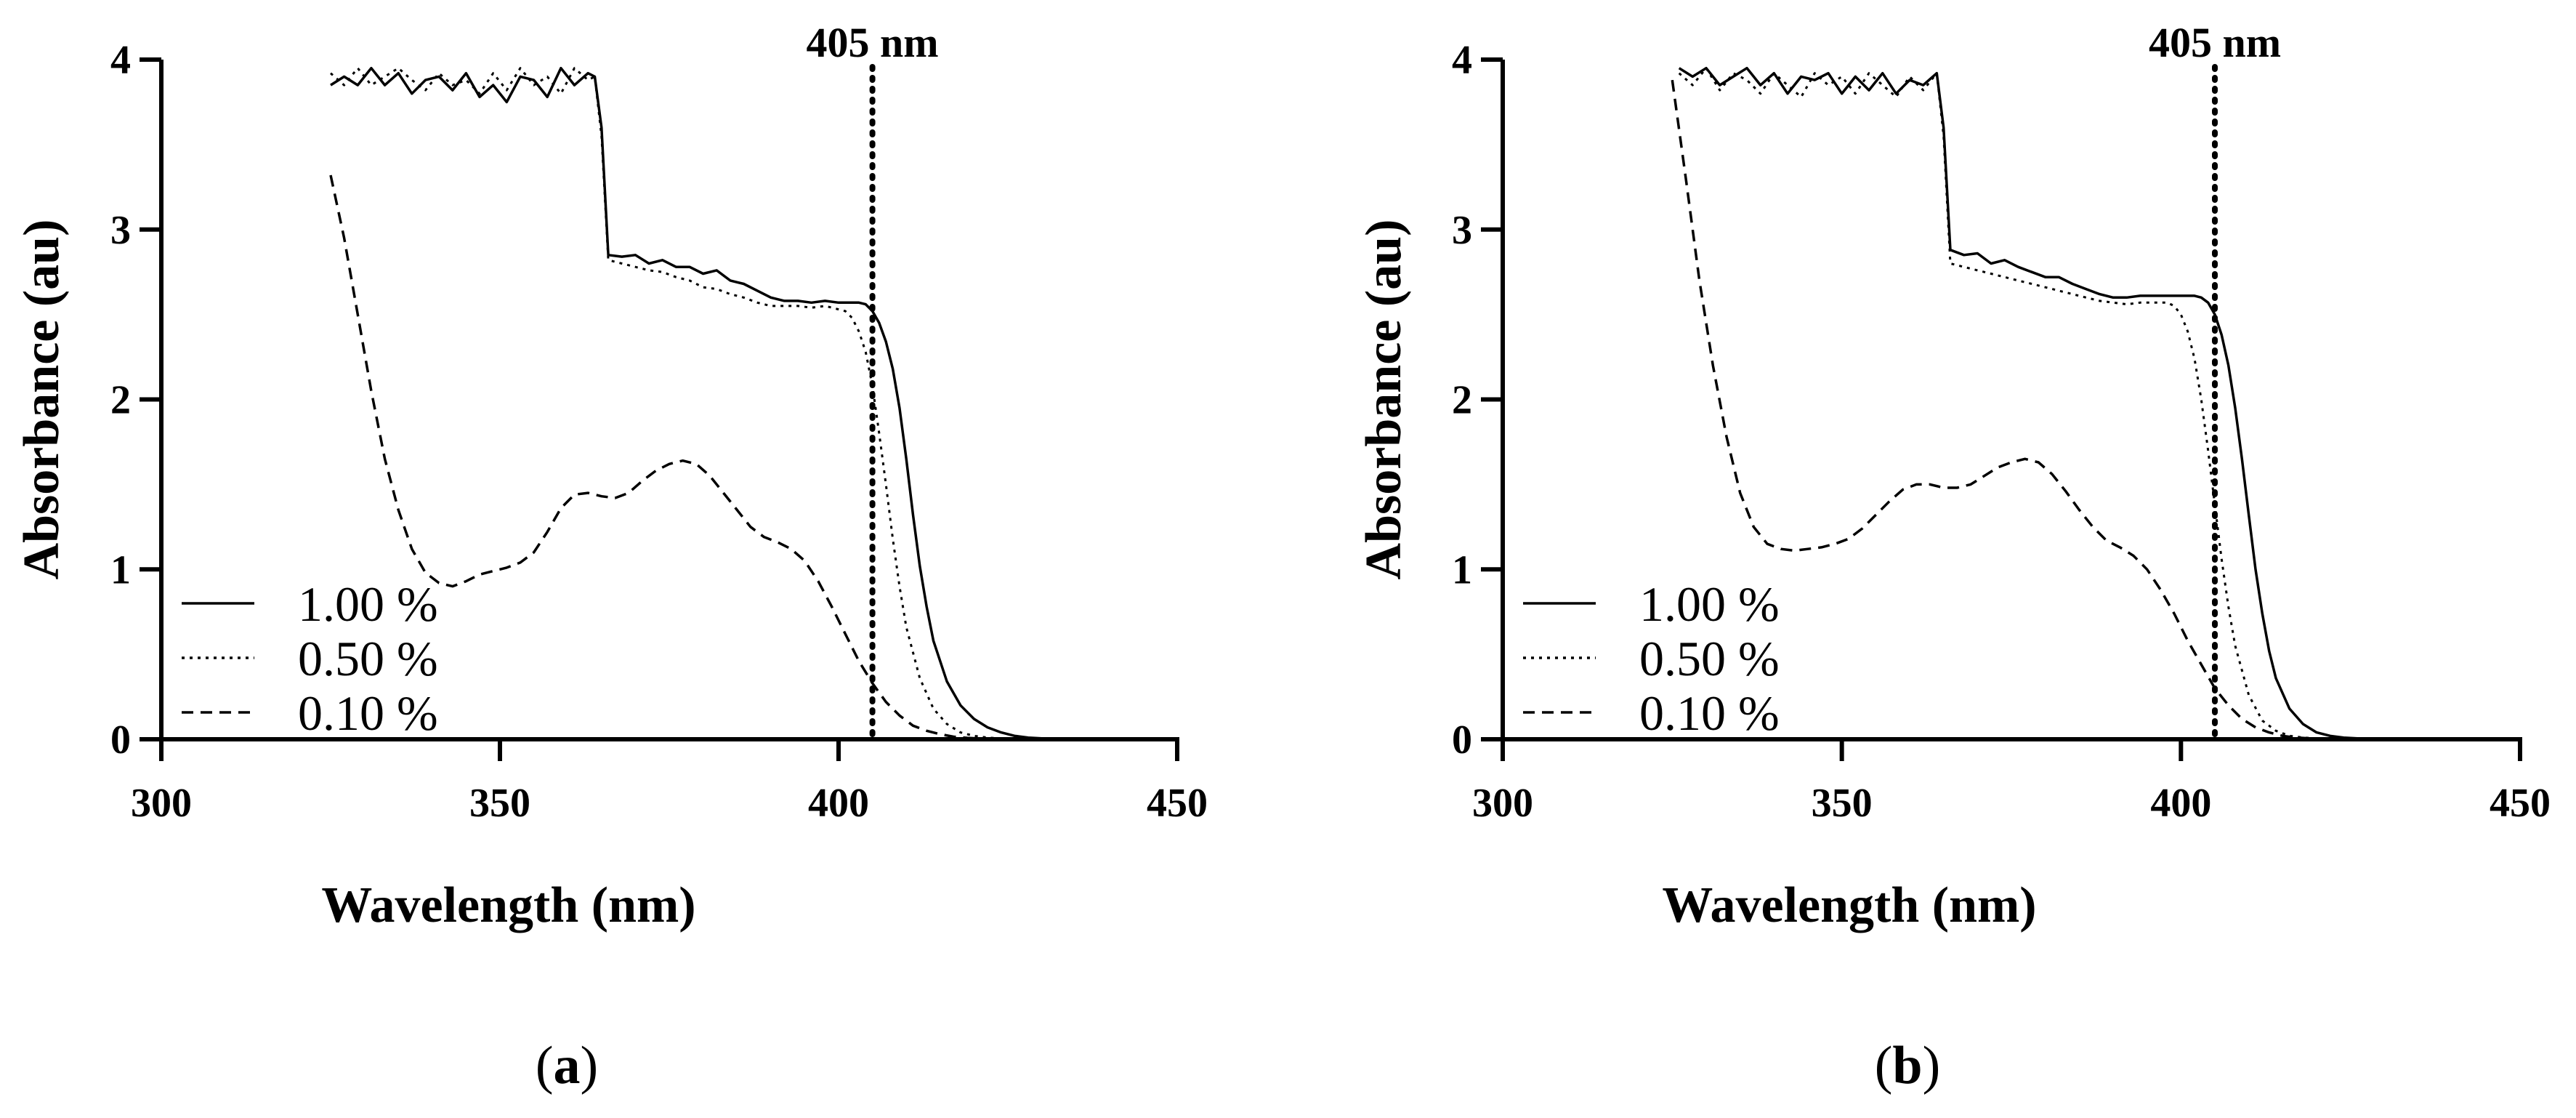 This screenshot has height=1118, width=2576. I want to click on panel-caption: (a), so click(567, 1065).